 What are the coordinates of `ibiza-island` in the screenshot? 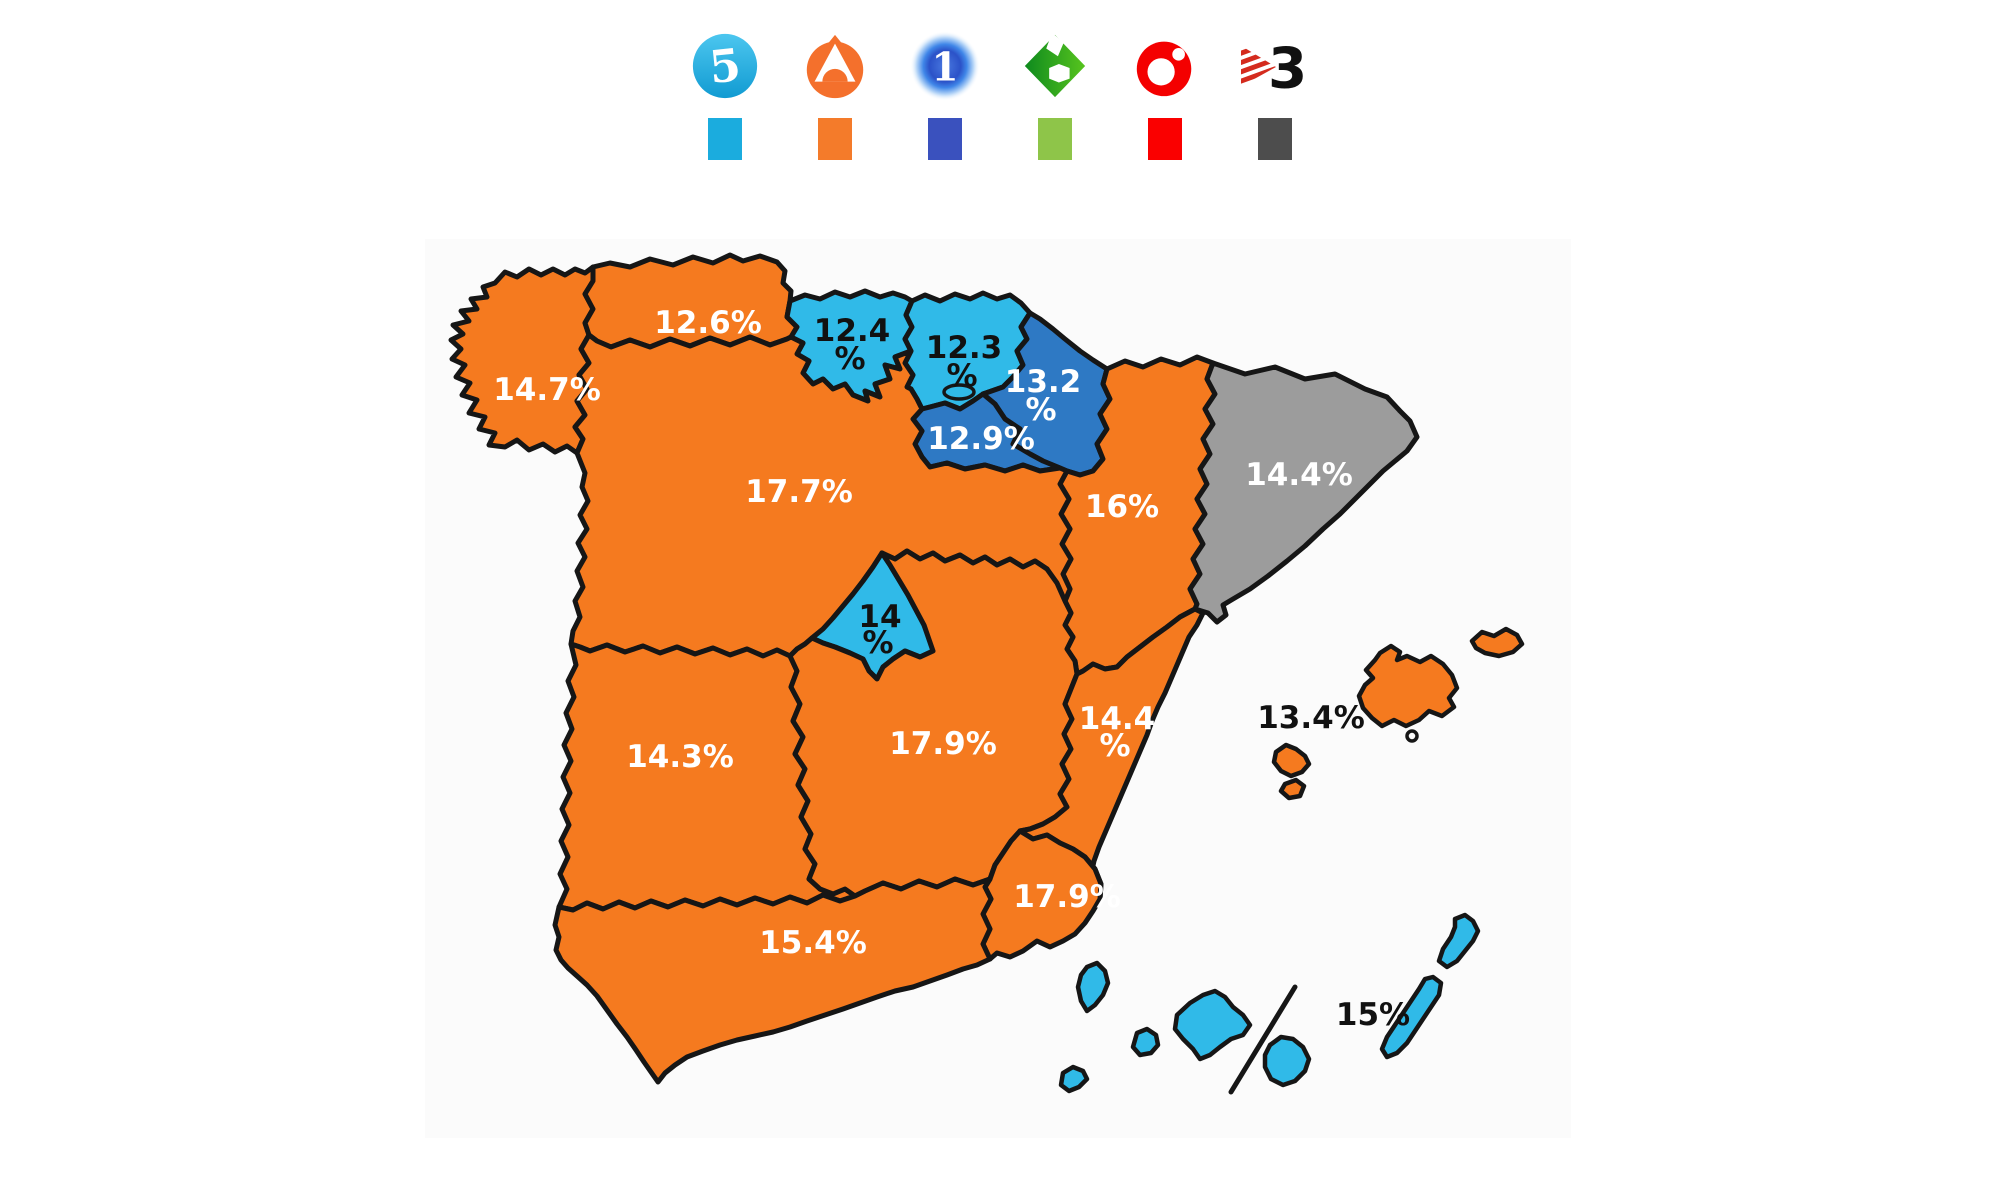 It's located at (1291, 760).